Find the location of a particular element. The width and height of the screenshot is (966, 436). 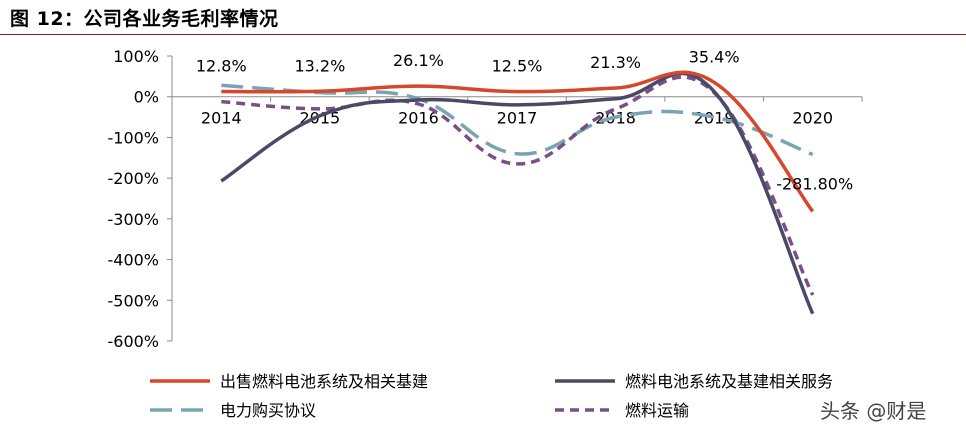

page-title: 图 12：公司各业务毛利率情况 is located at coordinates (144, 19).